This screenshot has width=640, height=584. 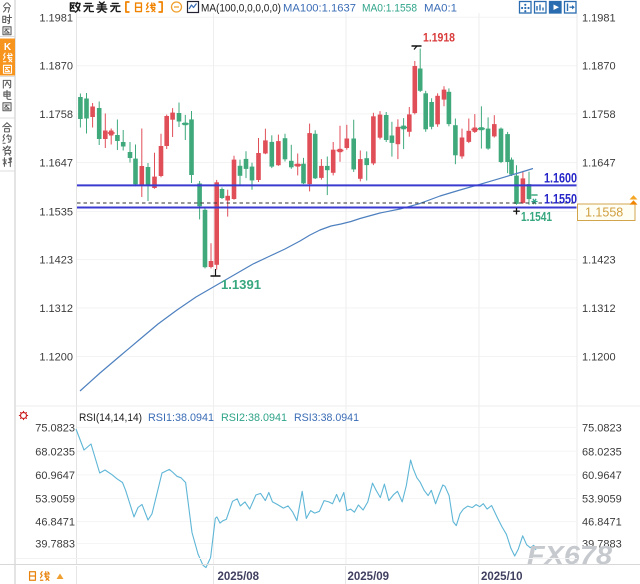 What do you see at coordinates (241, 285) in the screenshot?
I see `svg-text: 1.1391` at bounding box center [241, 285].